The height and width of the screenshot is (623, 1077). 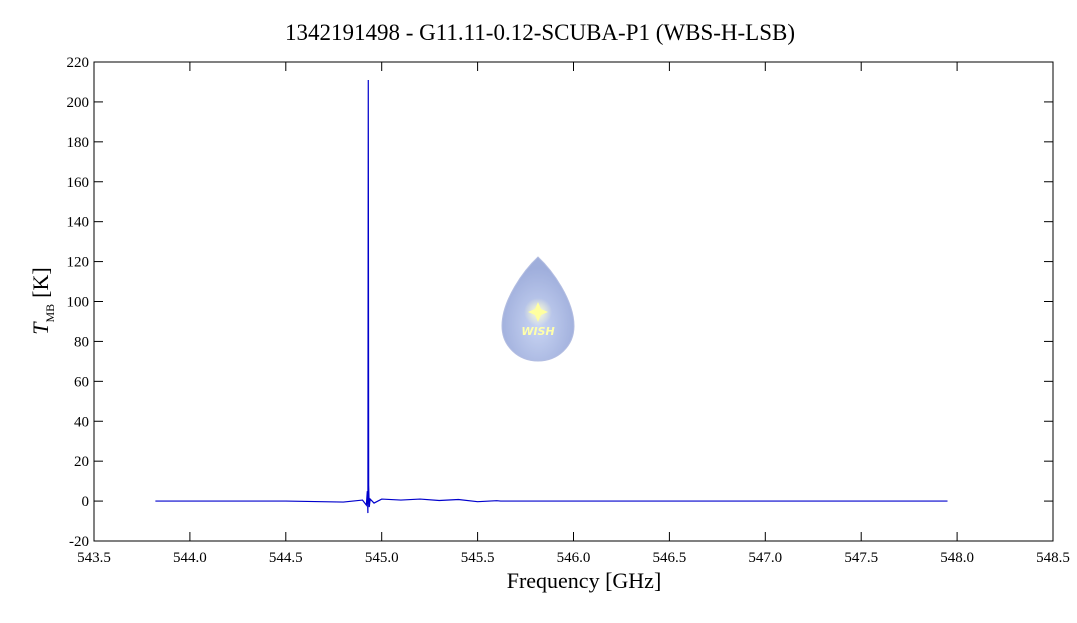 I want to click on y-tick-label: 180, so click(x=78, y=143).